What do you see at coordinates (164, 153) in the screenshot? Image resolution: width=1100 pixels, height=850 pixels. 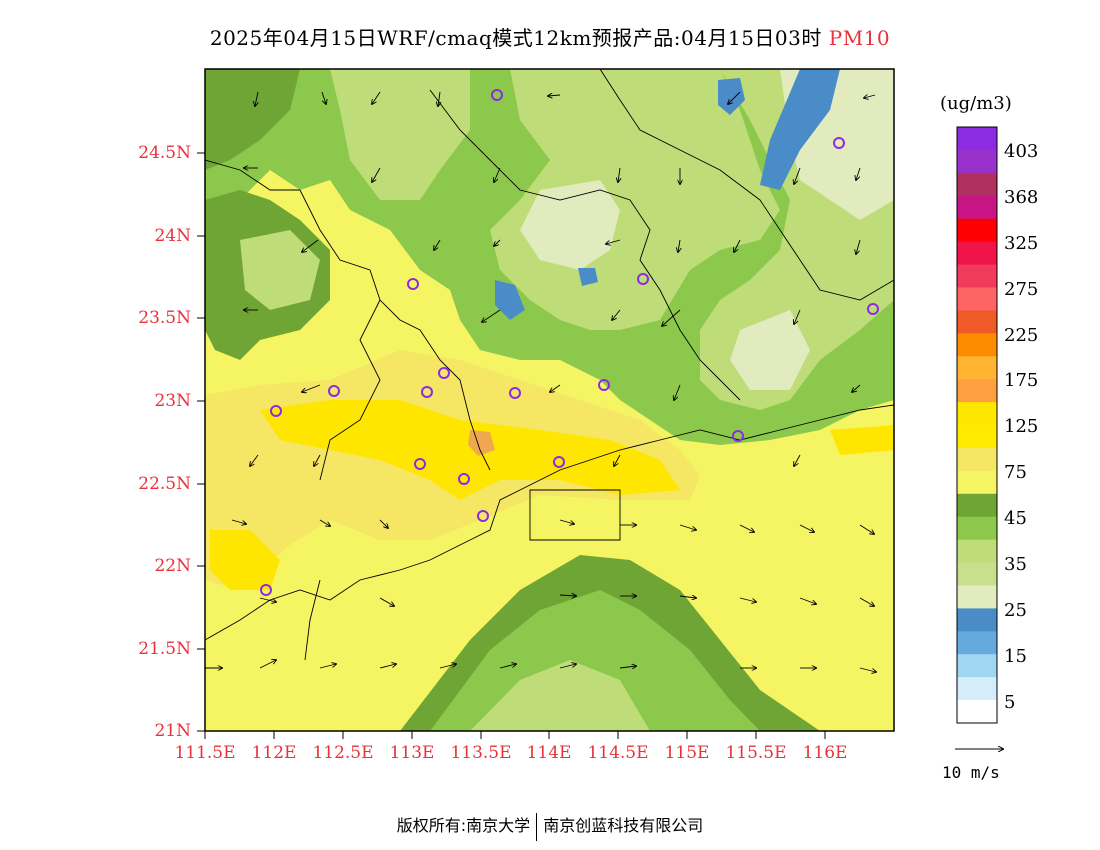 I see `lat-label: 24.5N` at bounding box center [164, 153].